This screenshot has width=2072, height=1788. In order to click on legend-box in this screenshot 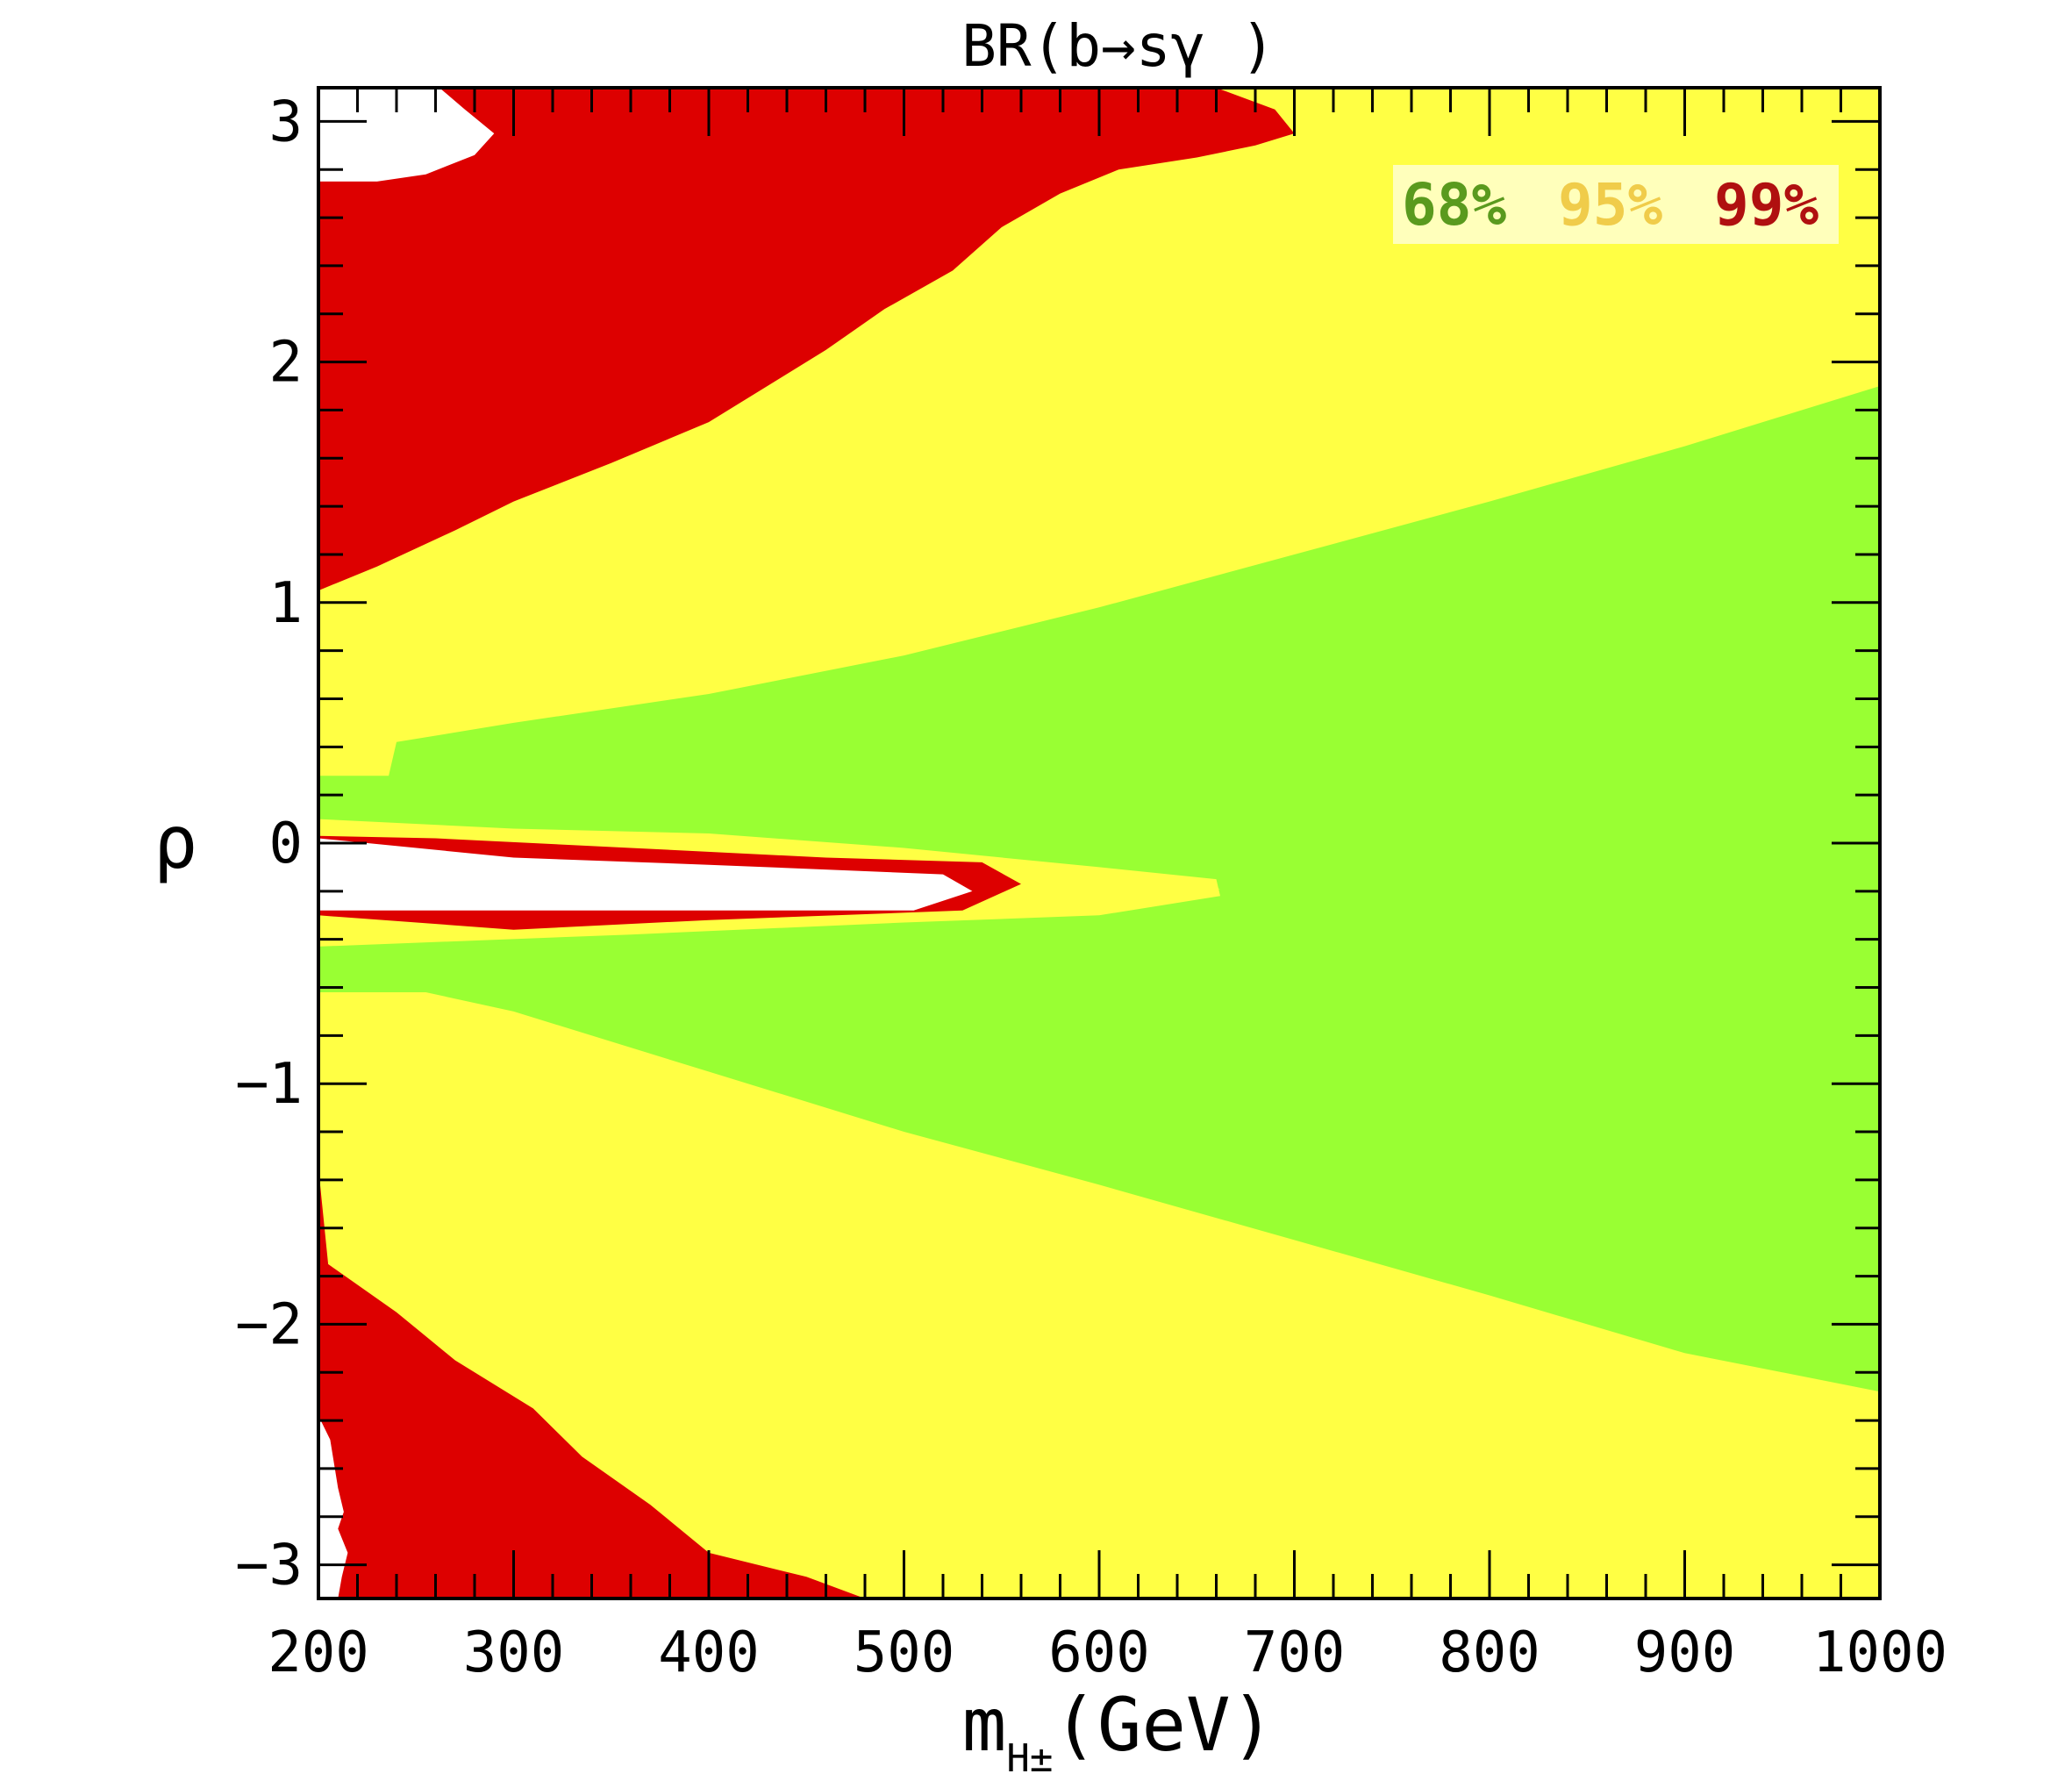, I will do `click(1616, 204)`.